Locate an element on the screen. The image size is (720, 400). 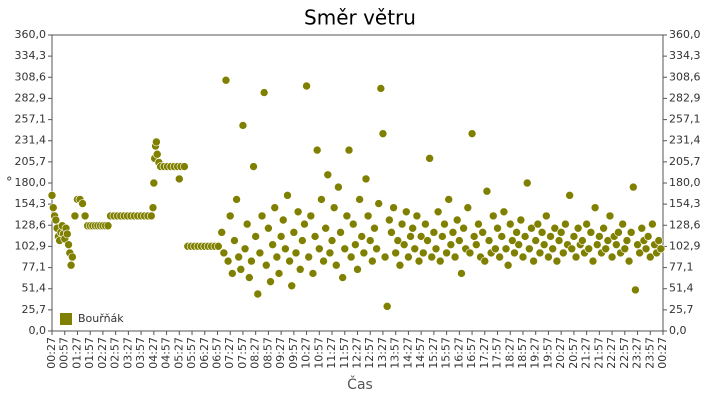
y2-tick-label: 257,1 is located at coordinates (685, 119).